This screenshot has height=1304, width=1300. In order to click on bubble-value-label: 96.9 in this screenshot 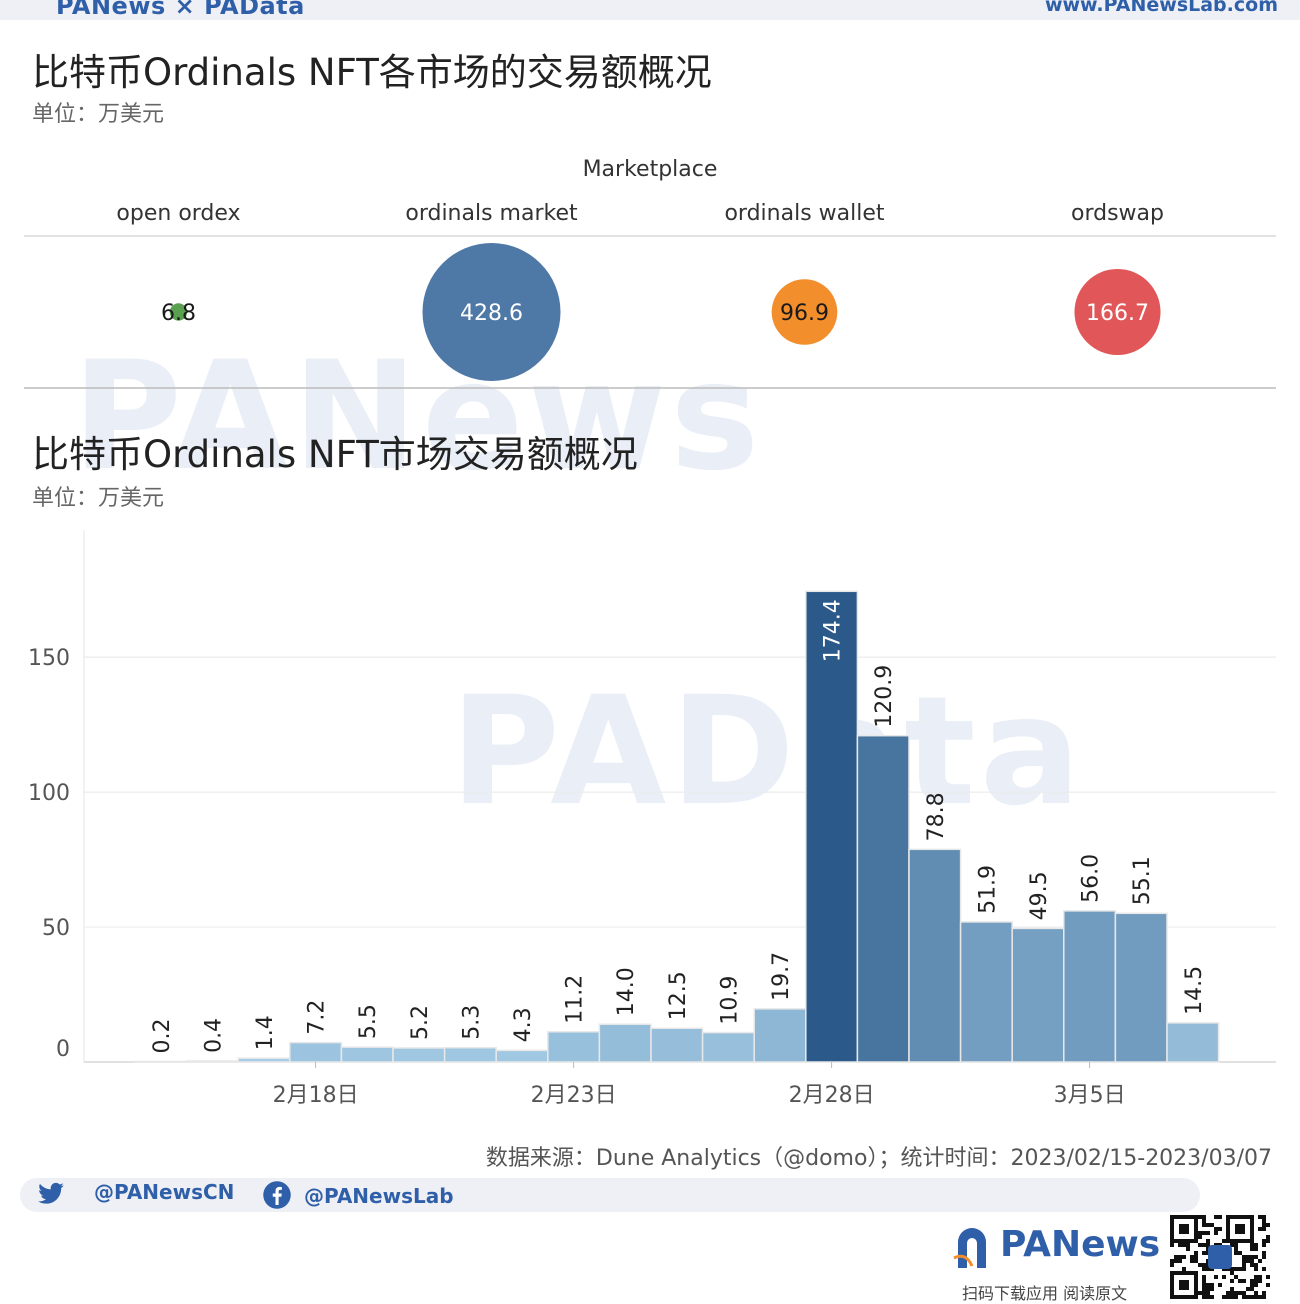, I will do `click(804, 313)`.